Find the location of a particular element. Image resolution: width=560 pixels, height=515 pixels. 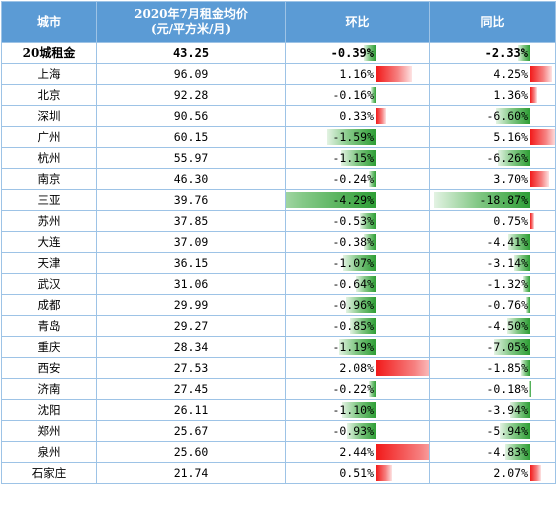

mom-value: -0.53% is located at coordinates (353, 221).